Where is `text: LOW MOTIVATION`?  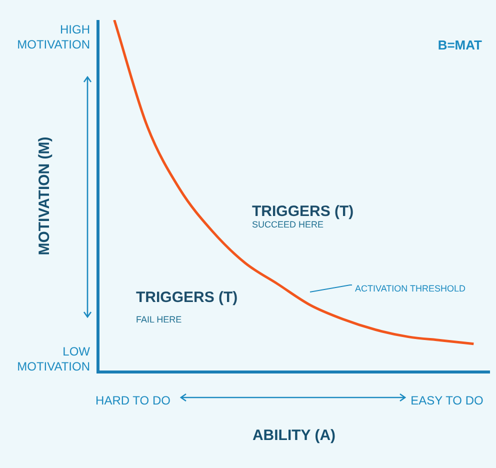
text: LOW MOTIVATION is located at coordinates (54, 359).